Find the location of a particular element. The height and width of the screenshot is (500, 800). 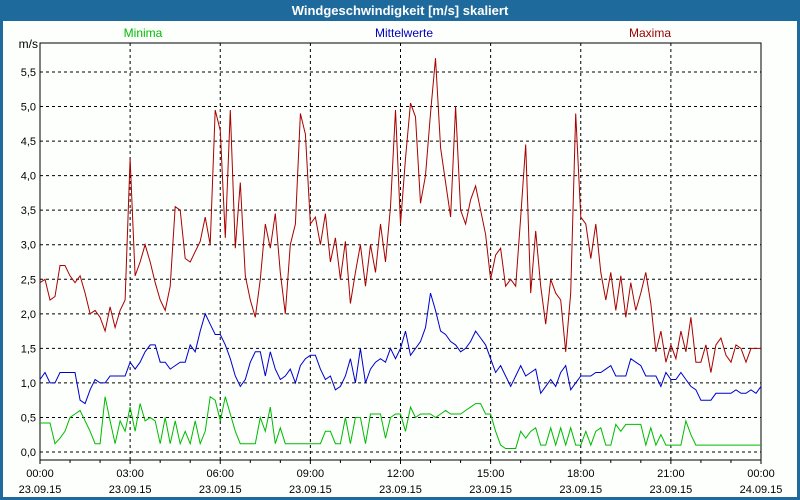

y-tick-label: 0,5 is located at coordinates (28, 418).